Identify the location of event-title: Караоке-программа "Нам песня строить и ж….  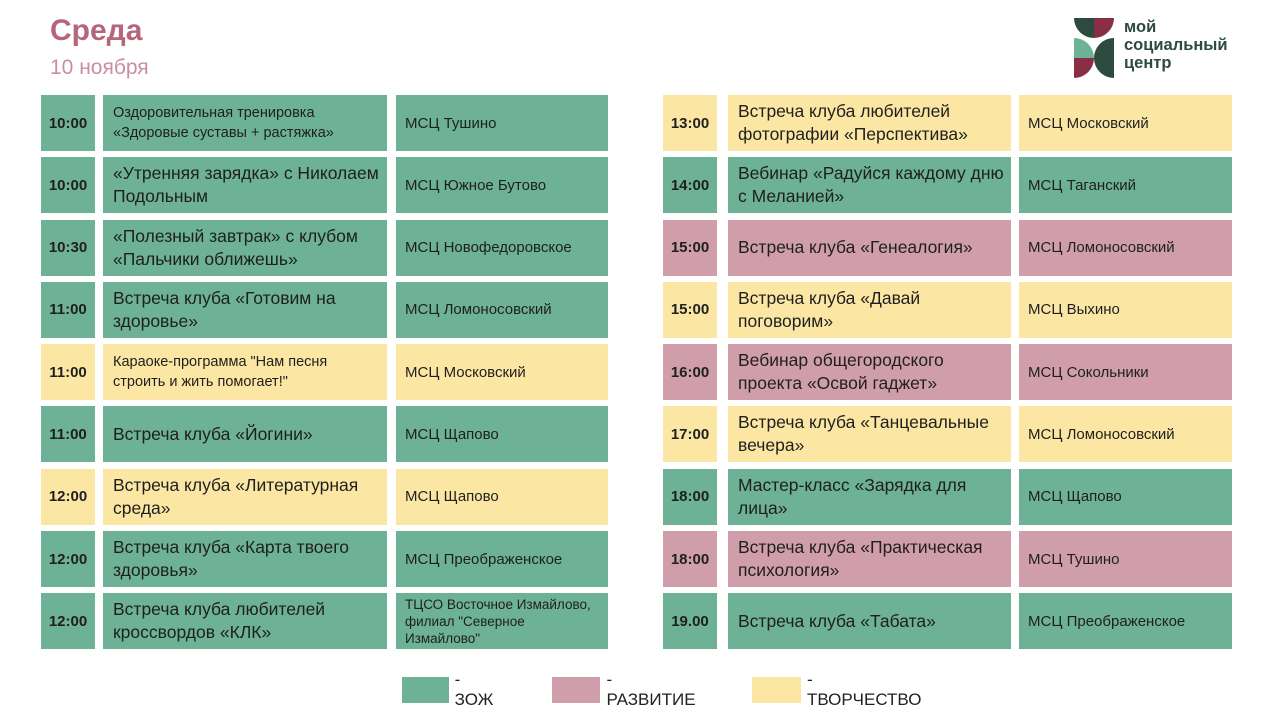
(245, 372).